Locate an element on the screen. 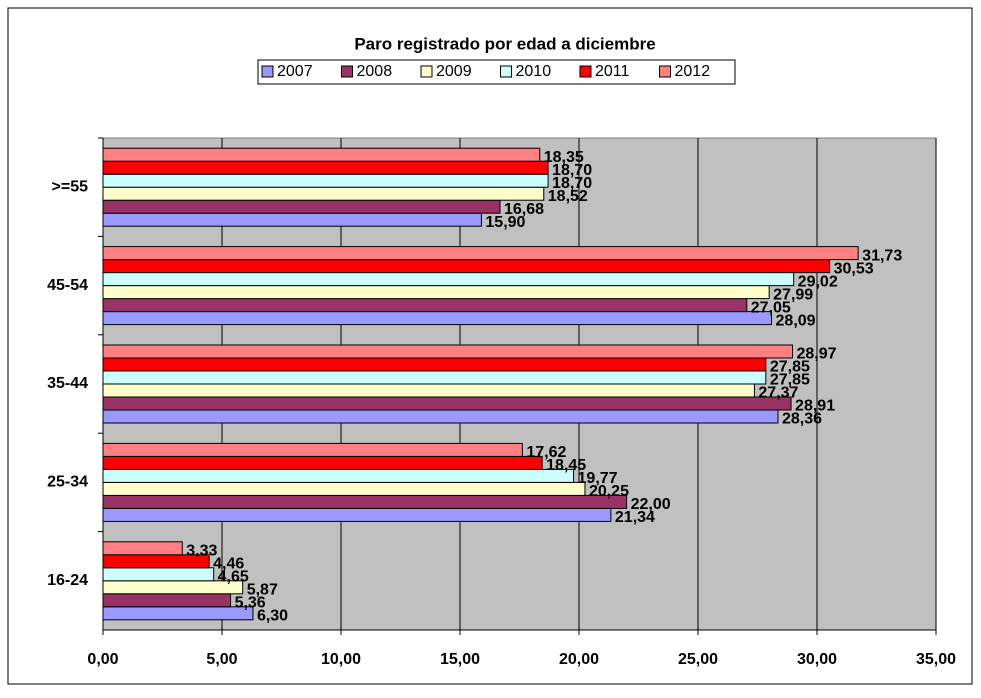  data-label: 17,62 is located at coordinates (546, 452).